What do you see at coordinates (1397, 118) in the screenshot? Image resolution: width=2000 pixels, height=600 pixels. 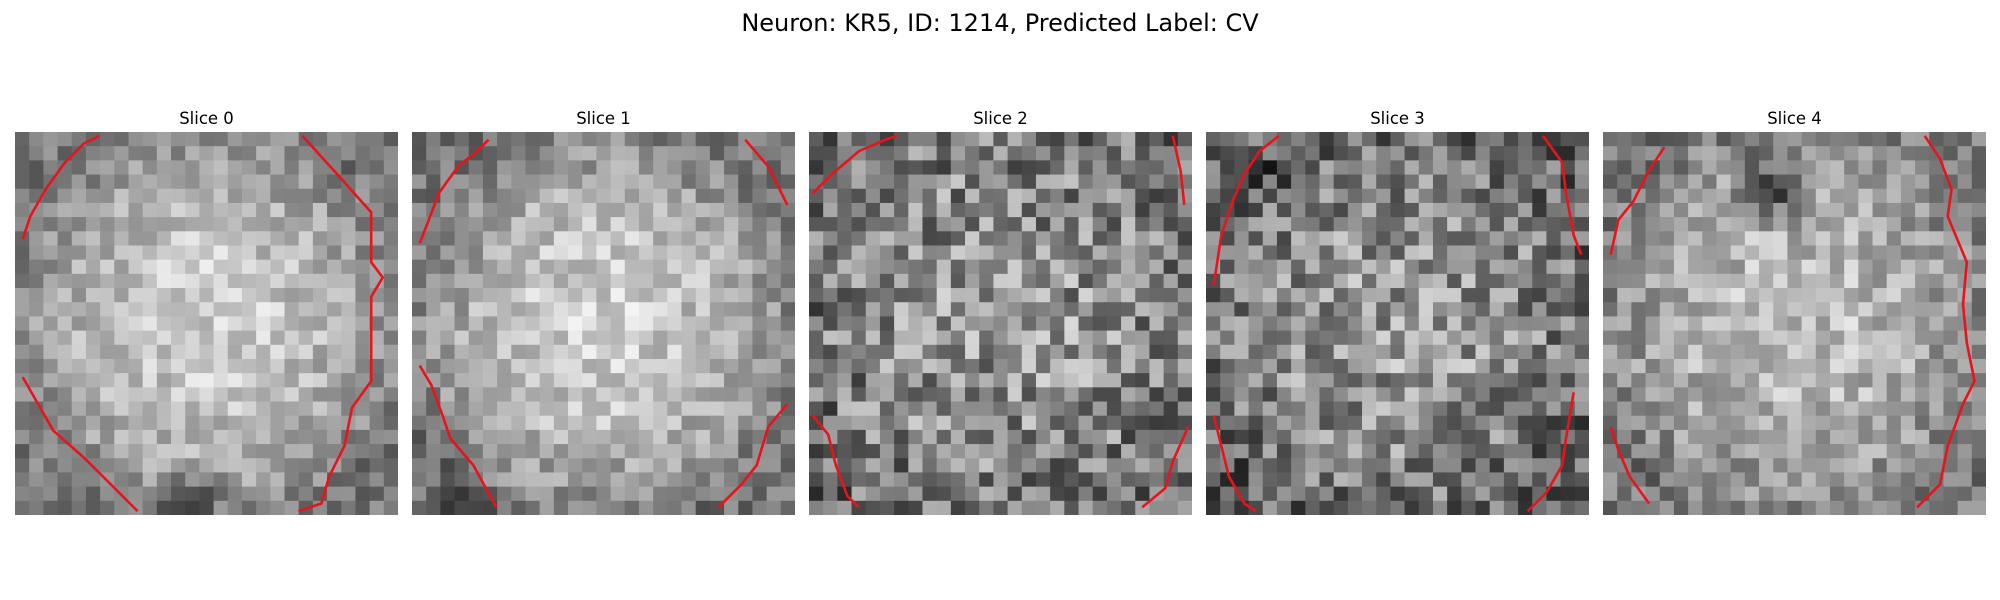 I see `slice-title-3: Slice 3` at bounding box center [1397, 118].